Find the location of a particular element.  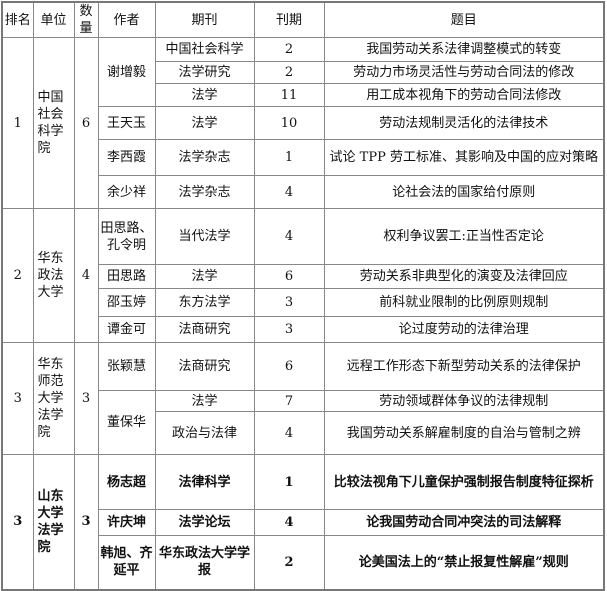

table-row: 法学研究 2 劳动力市场灵活性与劳动合同法的修改 is located at coordinates (303, 72).